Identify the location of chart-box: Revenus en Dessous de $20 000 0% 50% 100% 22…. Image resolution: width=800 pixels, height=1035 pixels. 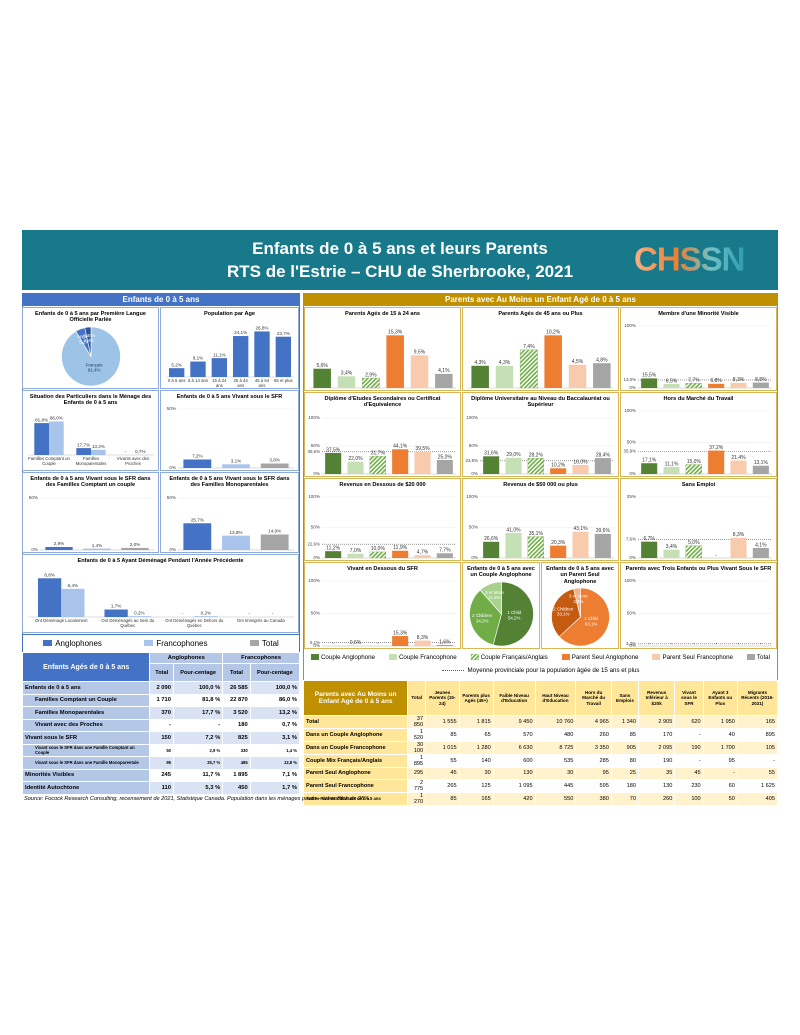
(382, 519).